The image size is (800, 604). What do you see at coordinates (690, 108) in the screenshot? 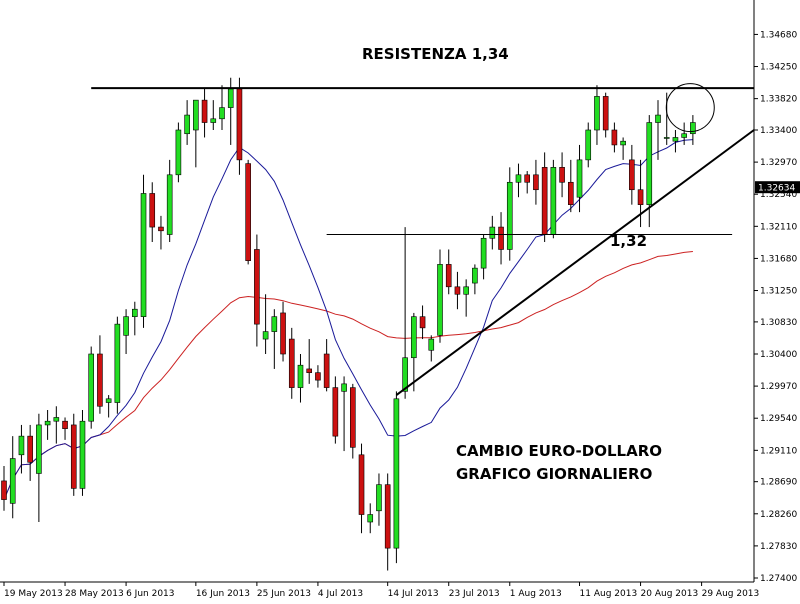
I see `highlight-circle` at bounding box center [690, 108].